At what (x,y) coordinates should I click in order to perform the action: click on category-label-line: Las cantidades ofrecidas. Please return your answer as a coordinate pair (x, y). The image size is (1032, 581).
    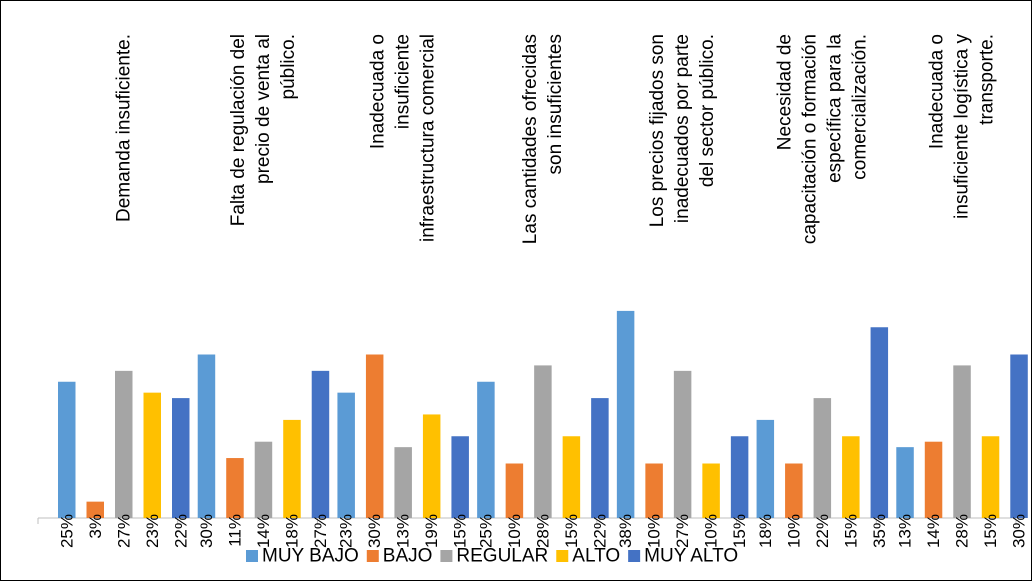
    Looking at the image, I should click on (530, 139).